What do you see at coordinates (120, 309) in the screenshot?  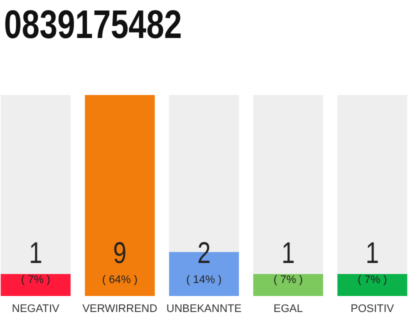 I see `x-tick-label: VERWIRREND` at bounding box center [120, 309].